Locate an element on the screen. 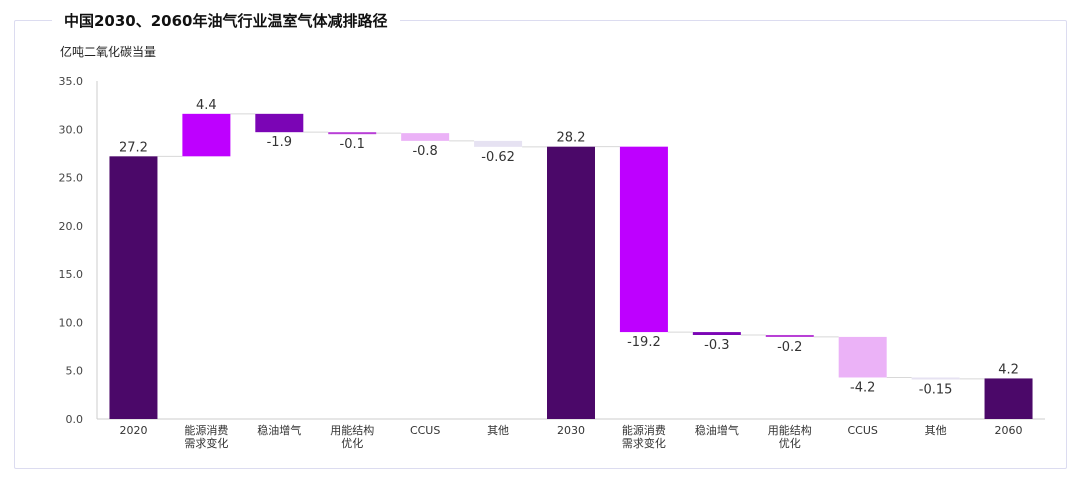 The height and width of the screenshot is (486, 1080). y-tick-label: 20.0 is located at coordinates (71, 226).